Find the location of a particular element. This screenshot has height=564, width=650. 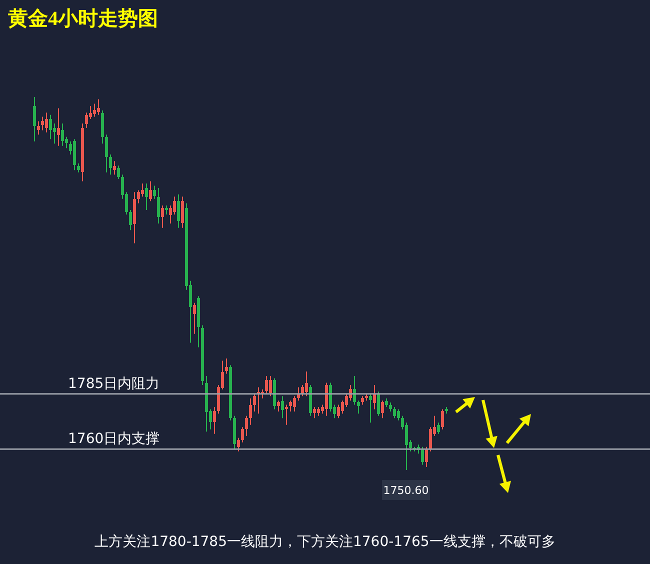

annotation: 1750.60 is located at coordinates (406, 490).